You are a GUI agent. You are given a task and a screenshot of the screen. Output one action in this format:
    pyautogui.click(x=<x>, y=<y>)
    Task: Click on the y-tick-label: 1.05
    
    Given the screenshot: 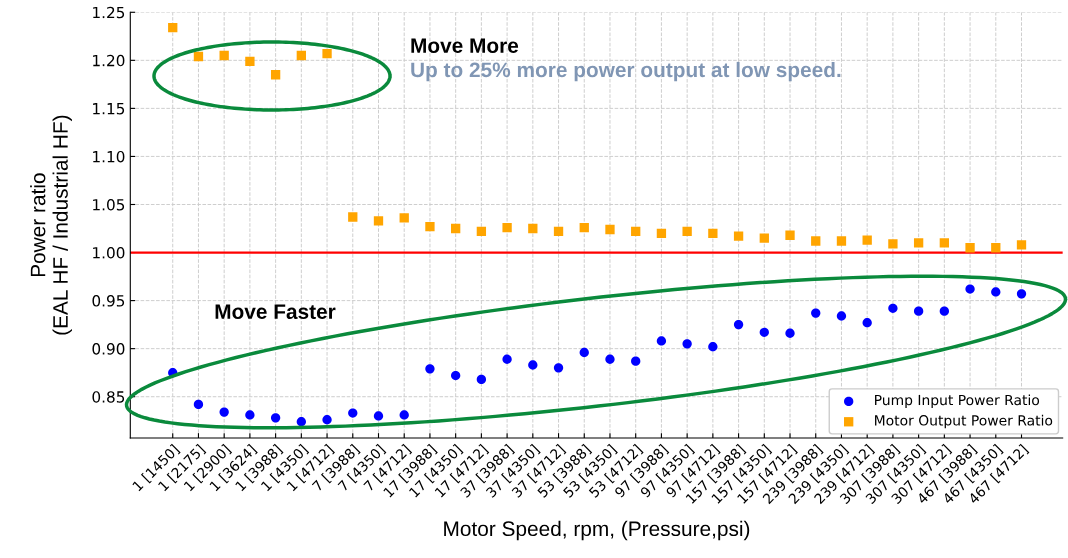 What is the action you would take?
    pyautogui.click(x=109, y=204)
    